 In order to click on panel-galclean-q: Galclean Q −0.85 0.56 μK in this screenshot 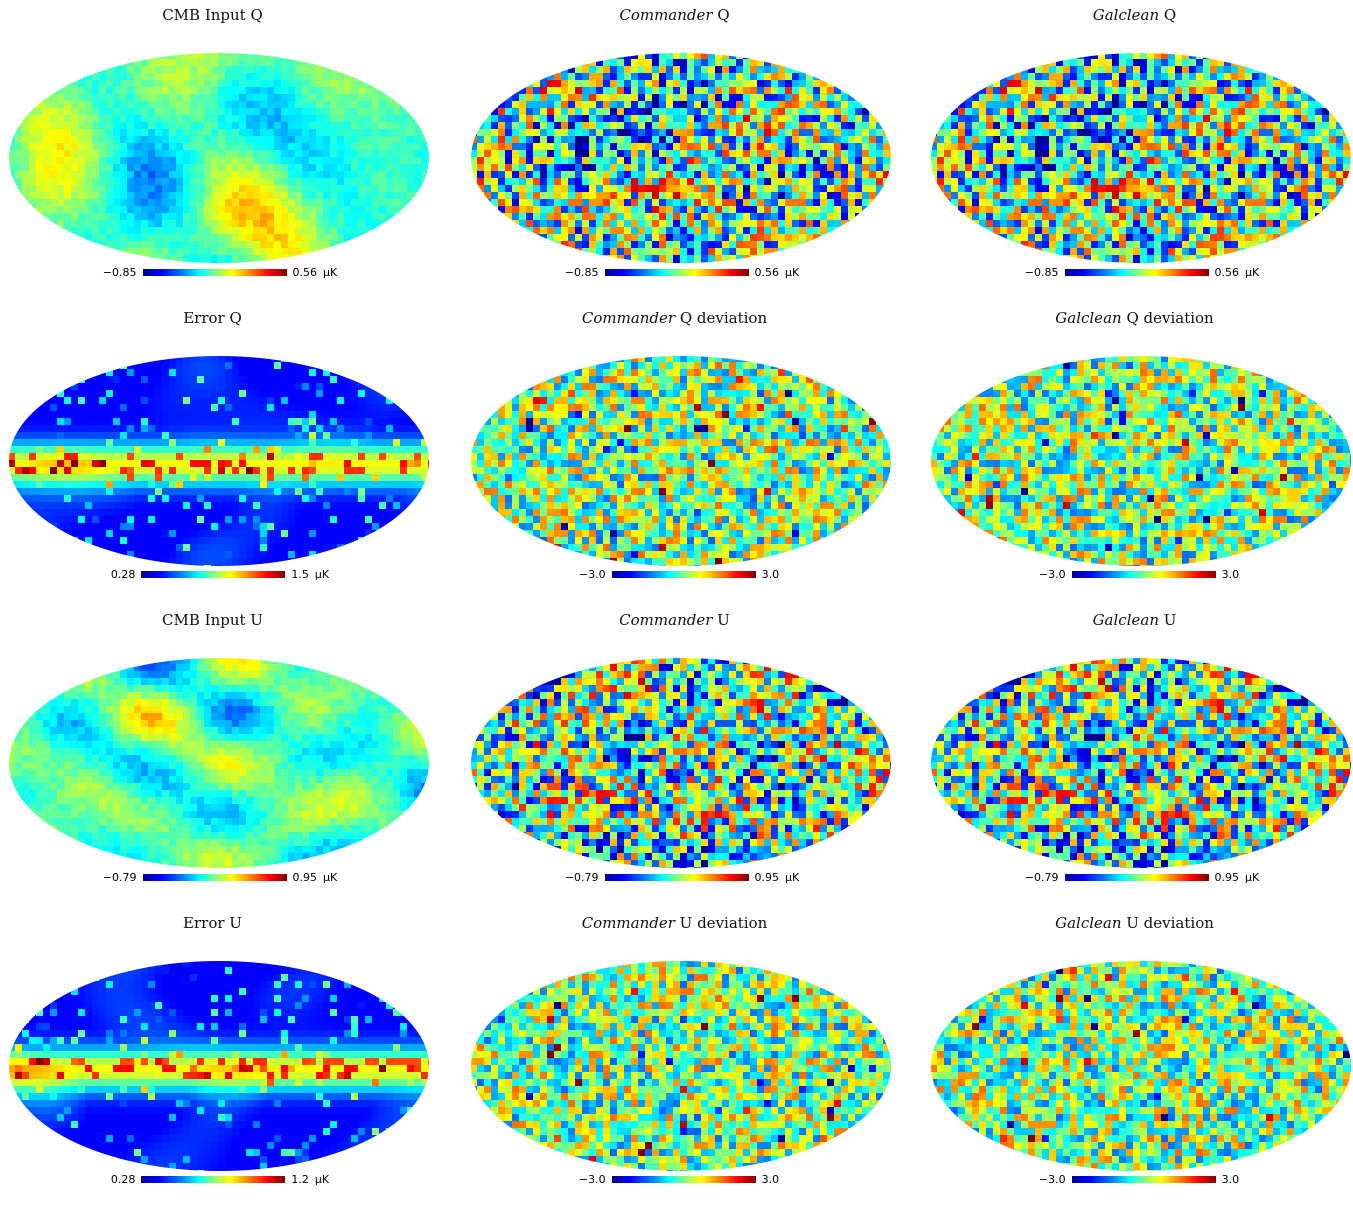, I will do `click(1137, 151)`.